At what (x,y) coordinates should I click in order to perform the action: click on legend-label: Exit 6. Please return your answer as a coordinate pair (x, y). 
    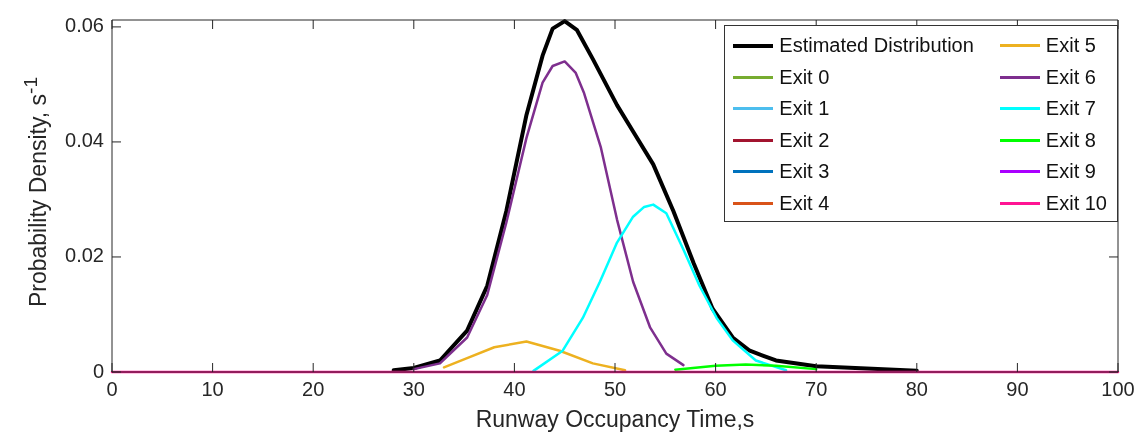
    Looking at the image, I should click on (1070, 77).